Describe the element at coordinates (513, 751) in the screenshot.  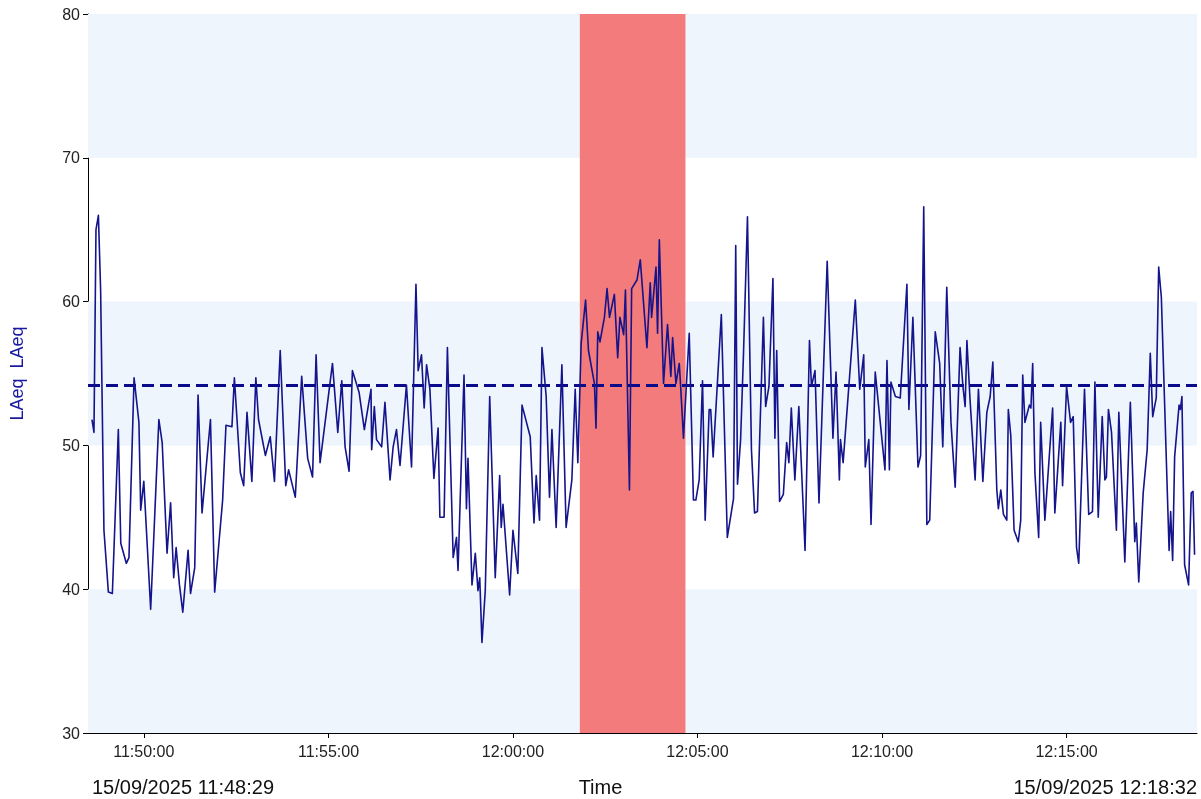
I see `x-tick-label: 12:00:00` at that location.